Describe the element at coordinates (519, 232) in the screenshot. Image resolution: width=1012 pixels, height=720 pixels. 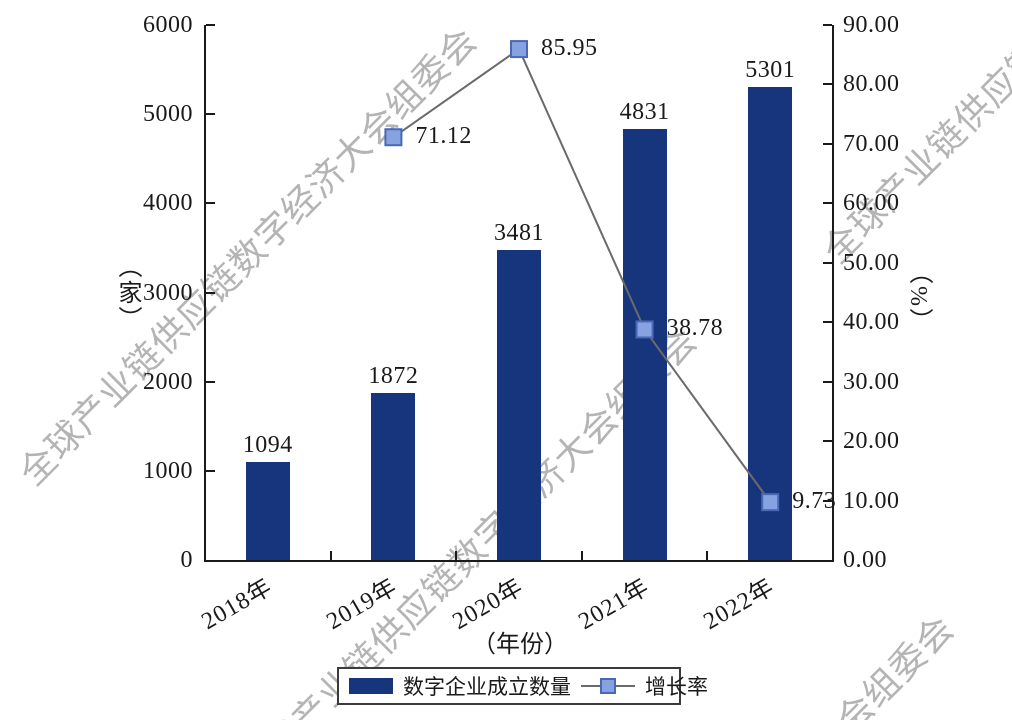
I see `bar-value-label: 3481` at that location.